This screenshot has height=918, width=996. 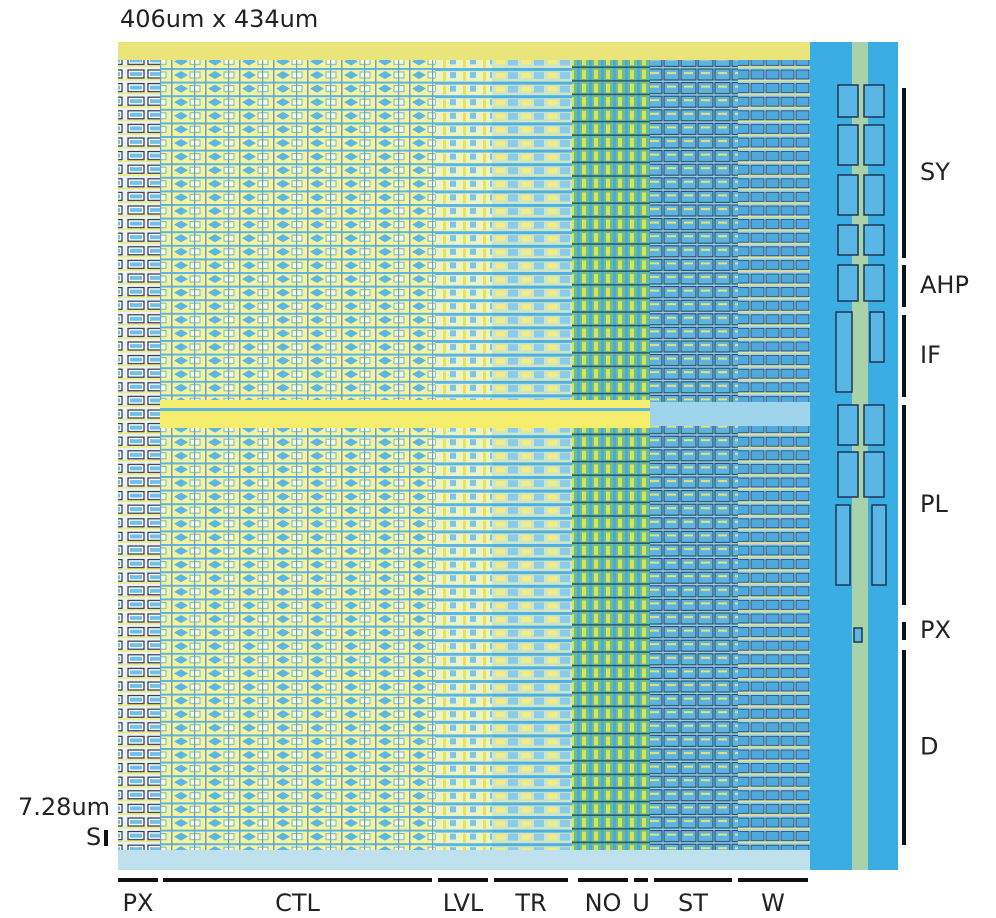 I want to click on bottom-rail, so click(x=464, y=860).